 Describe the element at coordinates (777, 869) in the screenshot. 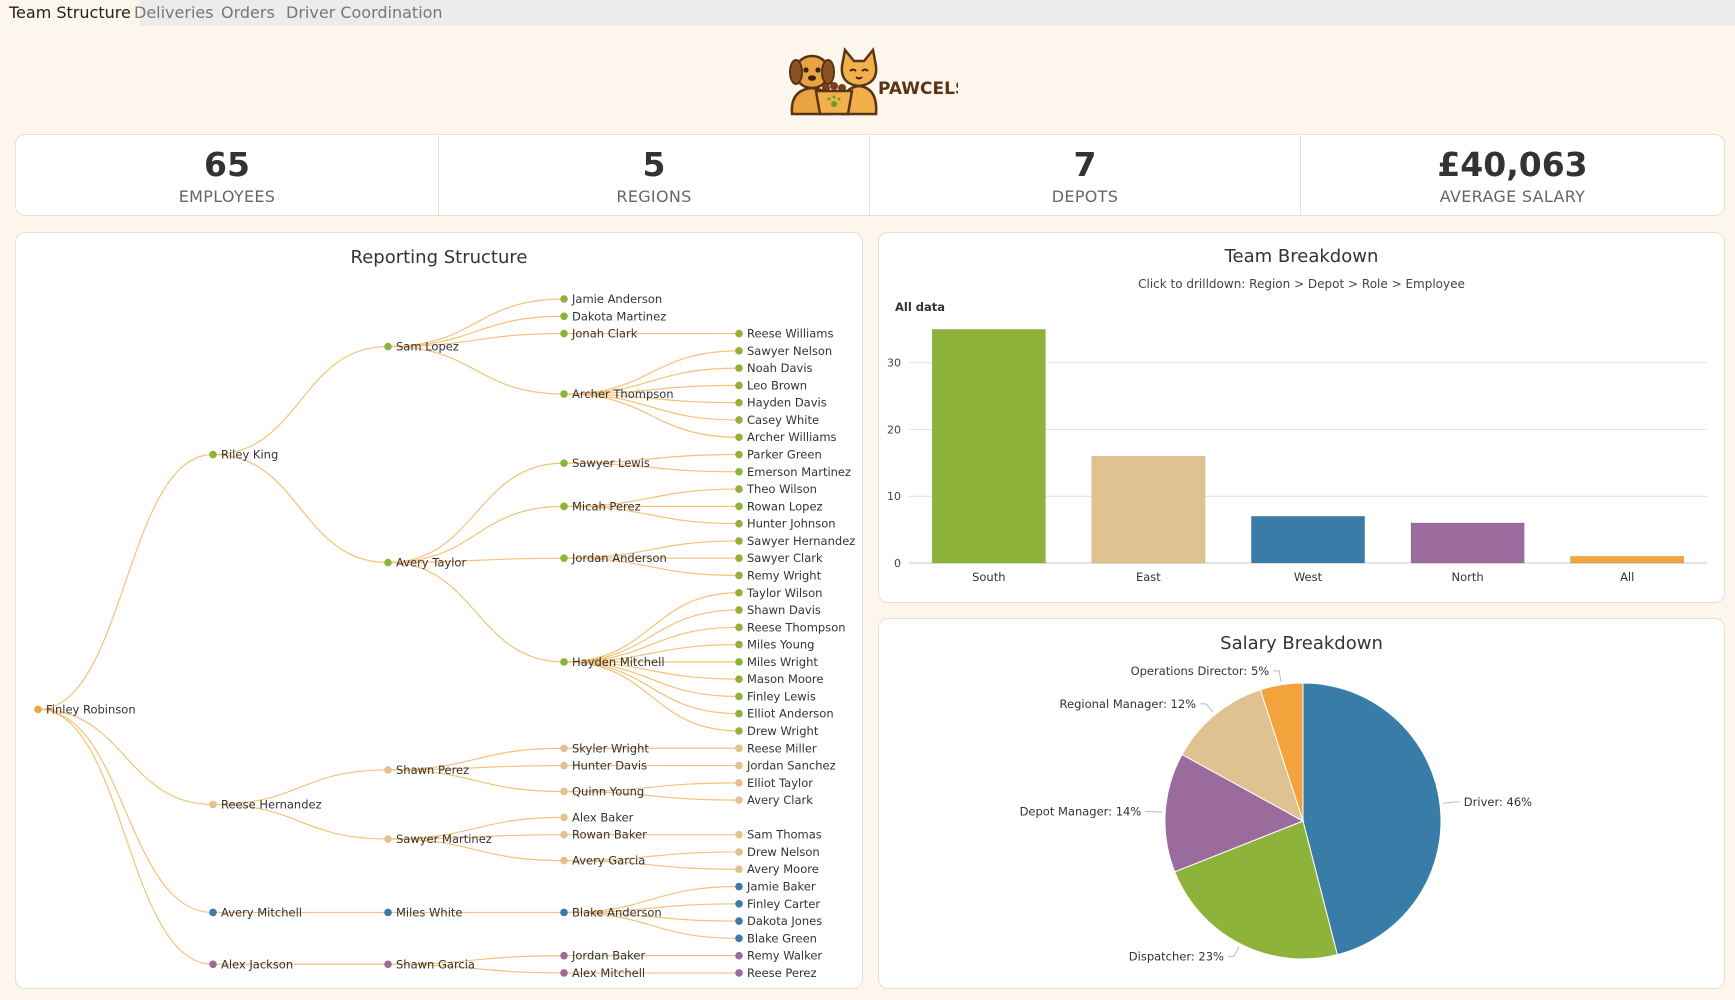

I see `tree-node-avery-moore: Avery Moore` at that location.